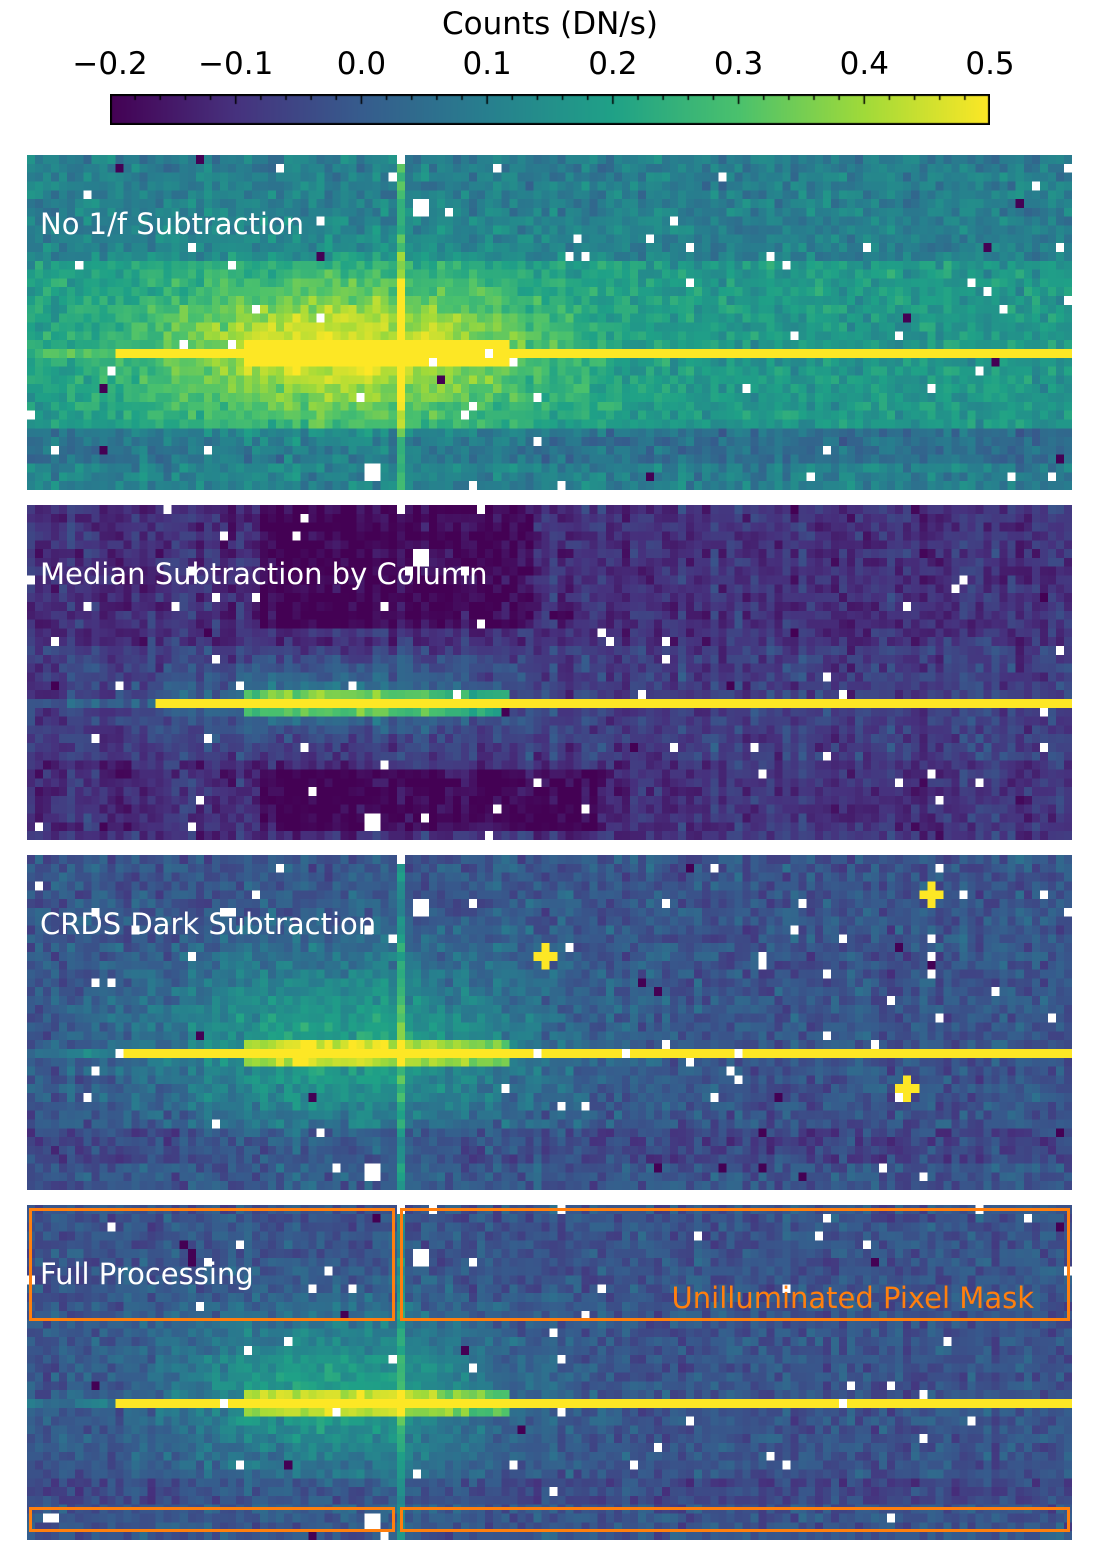 This screenshot has height=1560, width=1095. What do you see at coordinates (172, 224) in the screenshot?
I see `panel-label: No 1/f Subtraction` at bounding box center [172, 224].